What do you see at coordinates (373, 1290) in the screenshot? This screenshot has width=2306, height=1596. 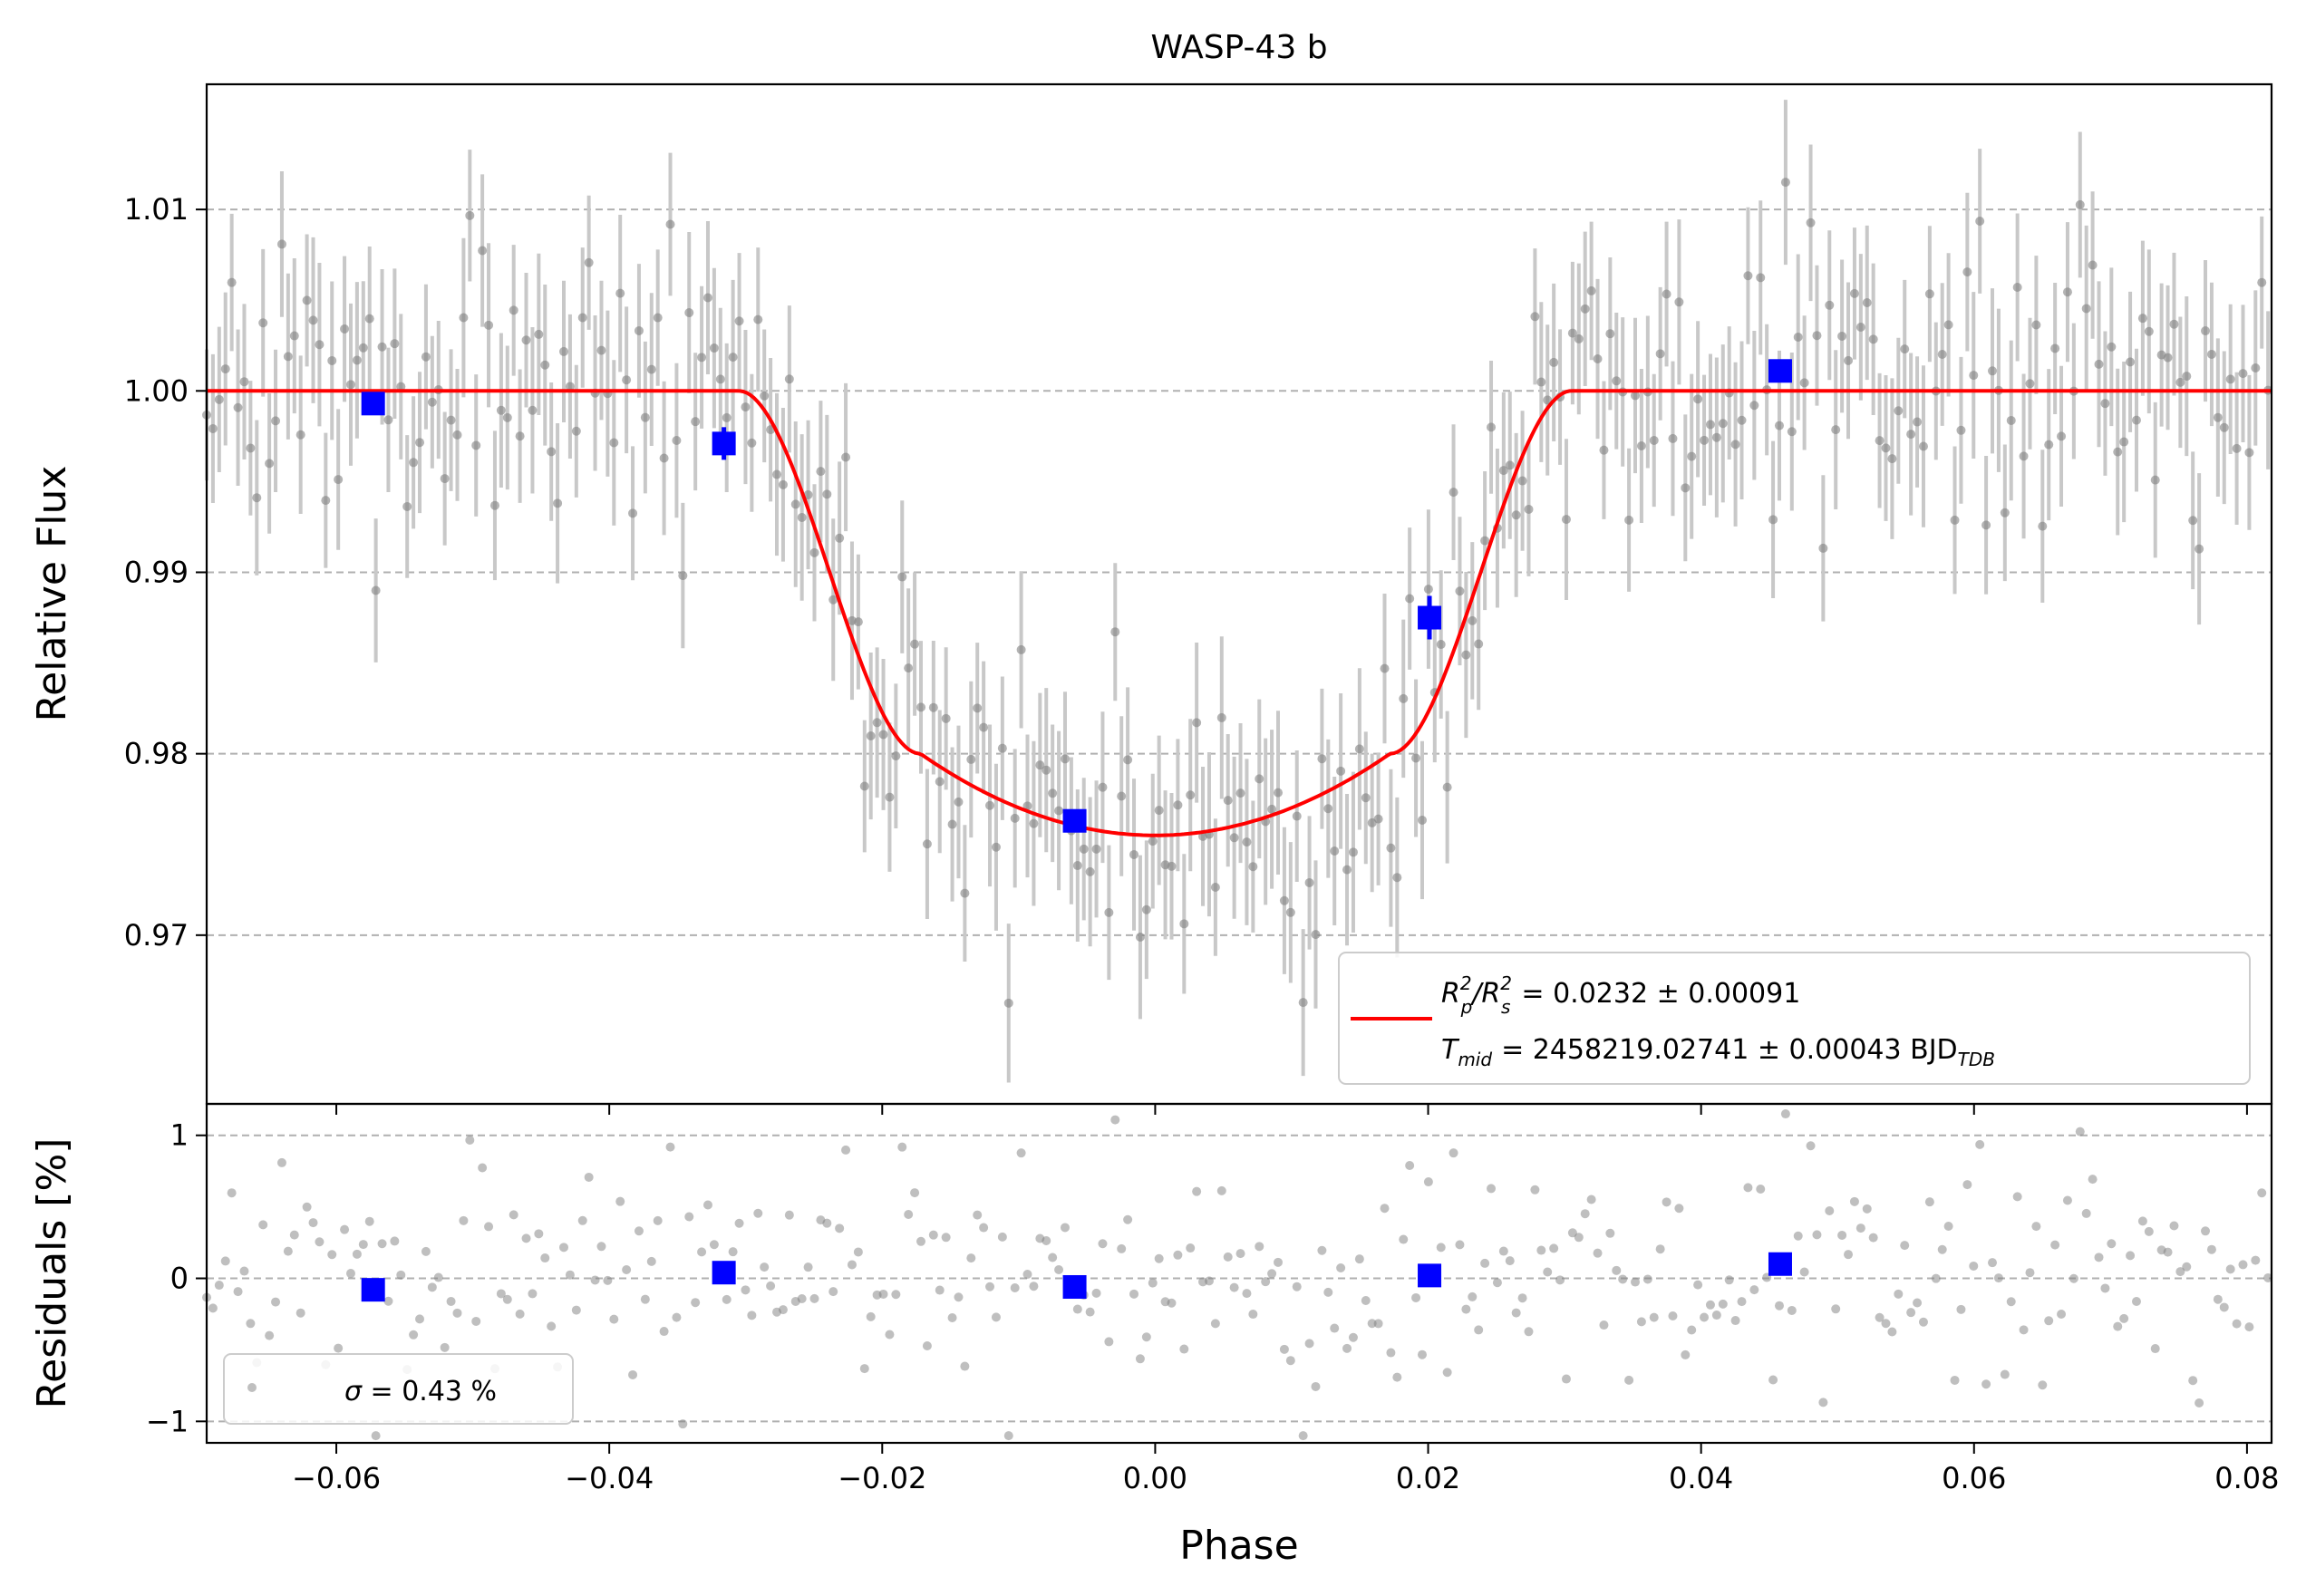 I see `residual-binned-point` at bounding box center [373, 1290].